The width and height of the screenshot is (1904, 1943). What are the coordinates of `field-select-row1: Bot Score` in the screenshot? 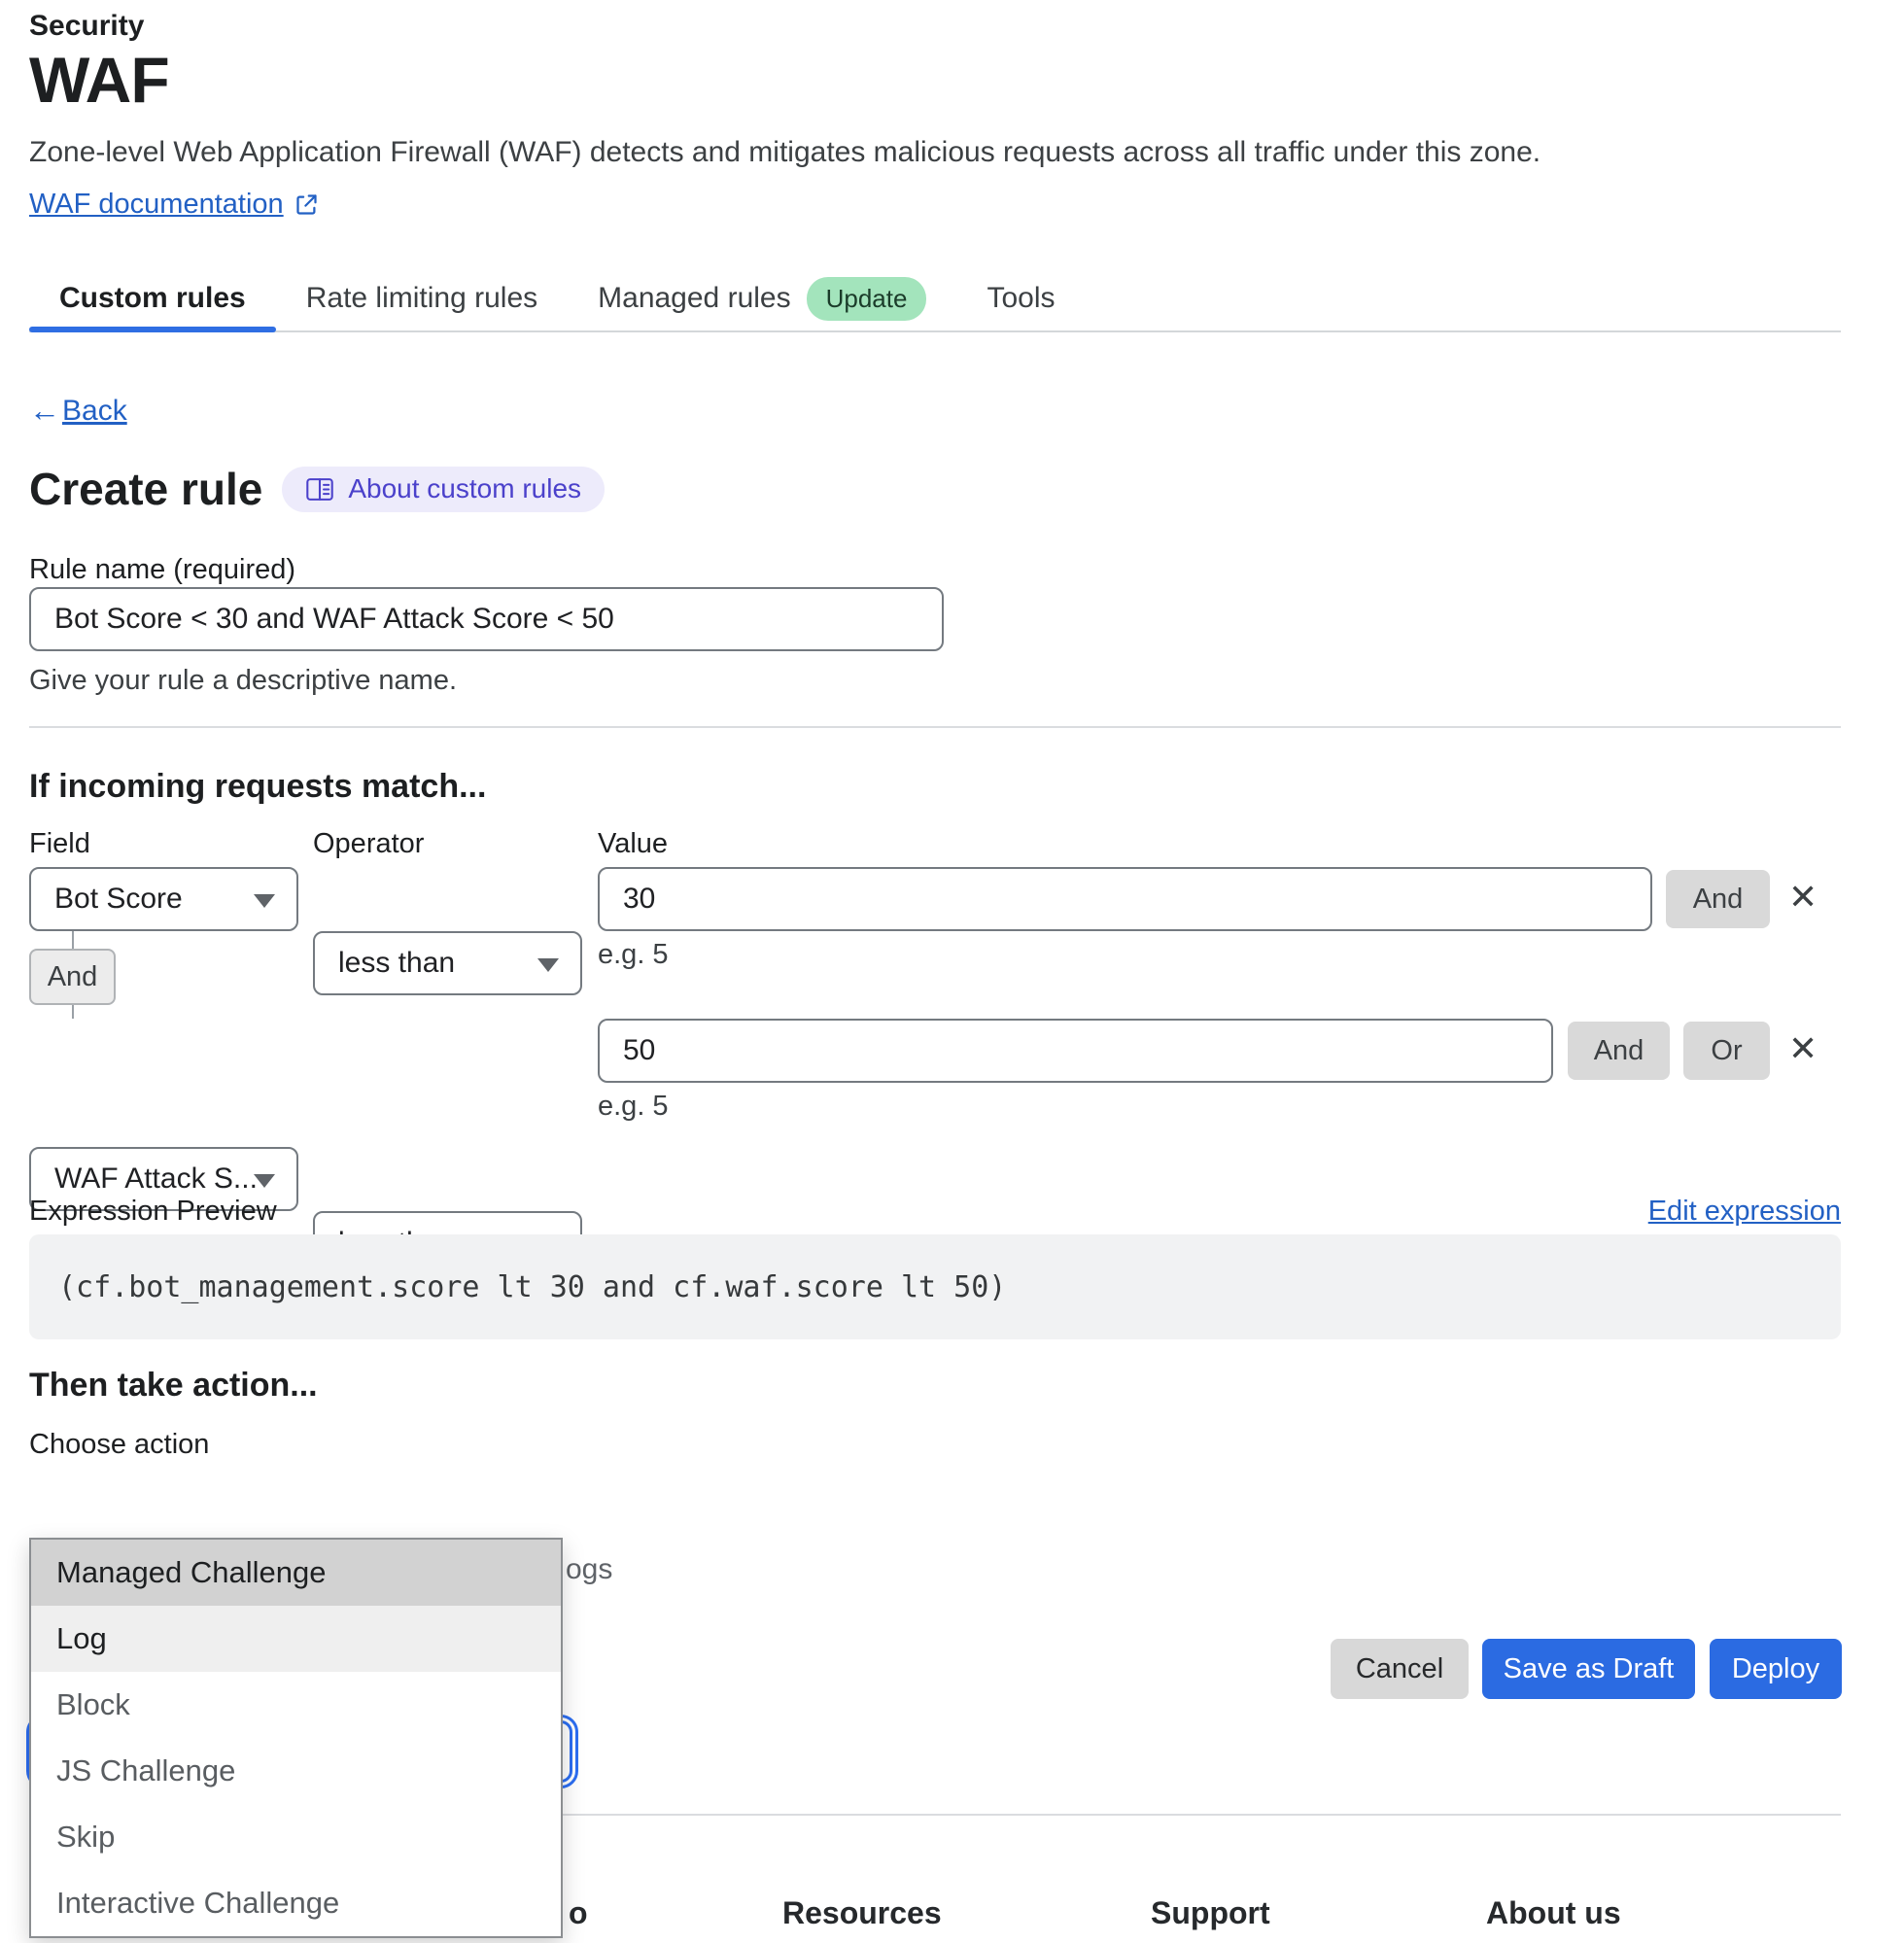 It's located at (163, 899).